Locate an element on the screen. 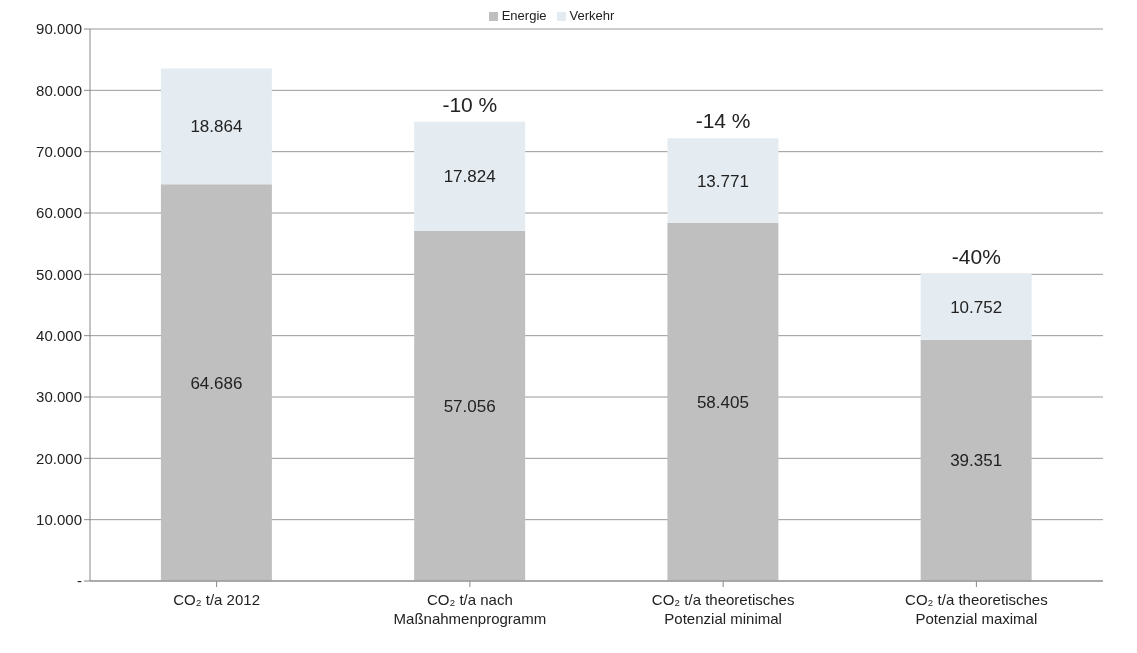  y-tick-label: 80.000 is located at coordinates (59, 90).